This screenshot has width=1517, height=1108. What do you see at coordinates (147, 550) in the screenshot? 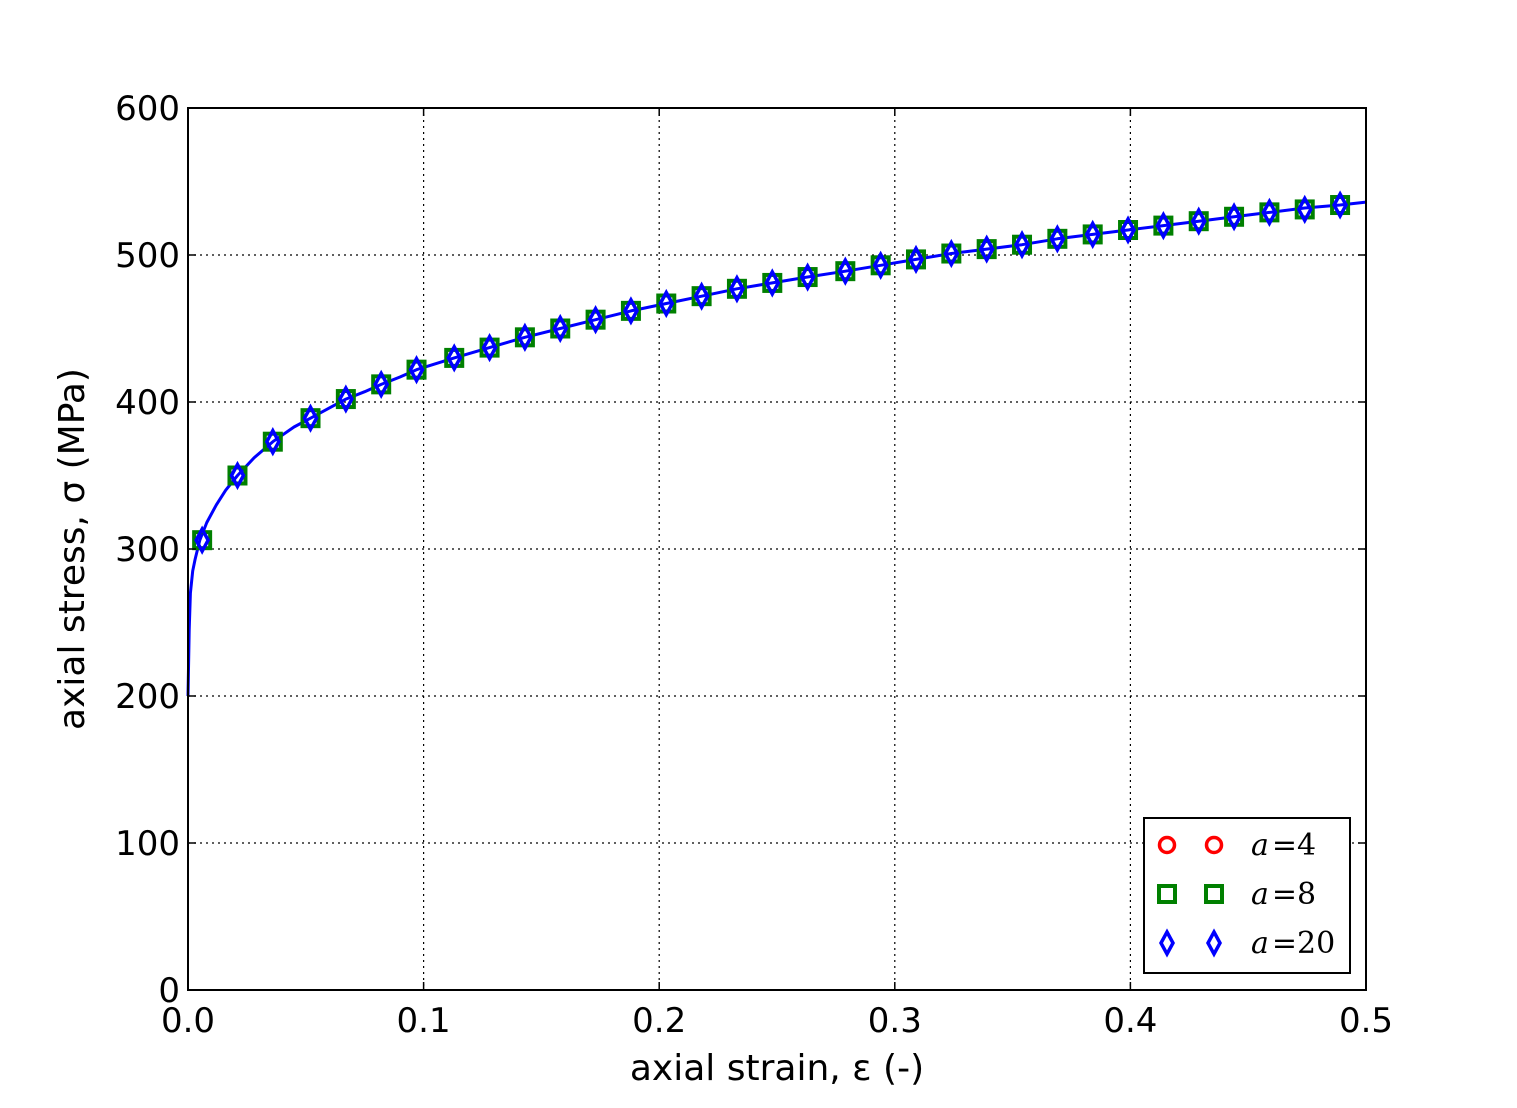
I see `y-tick-label: 300` at bounding box center [147, 550].